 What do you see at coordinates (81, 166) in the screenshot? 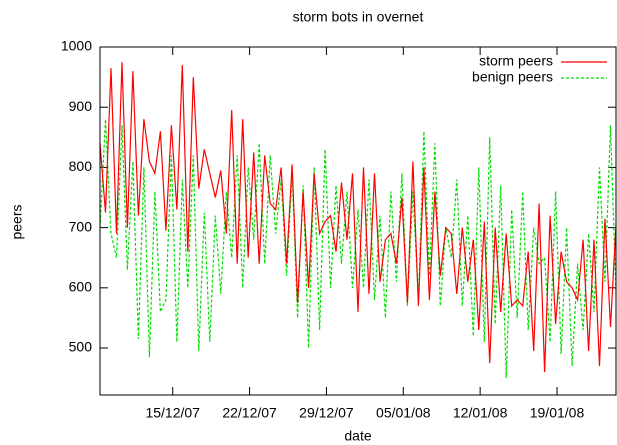
I see `y-tick-label: 800` at bounding box center [81, 166].